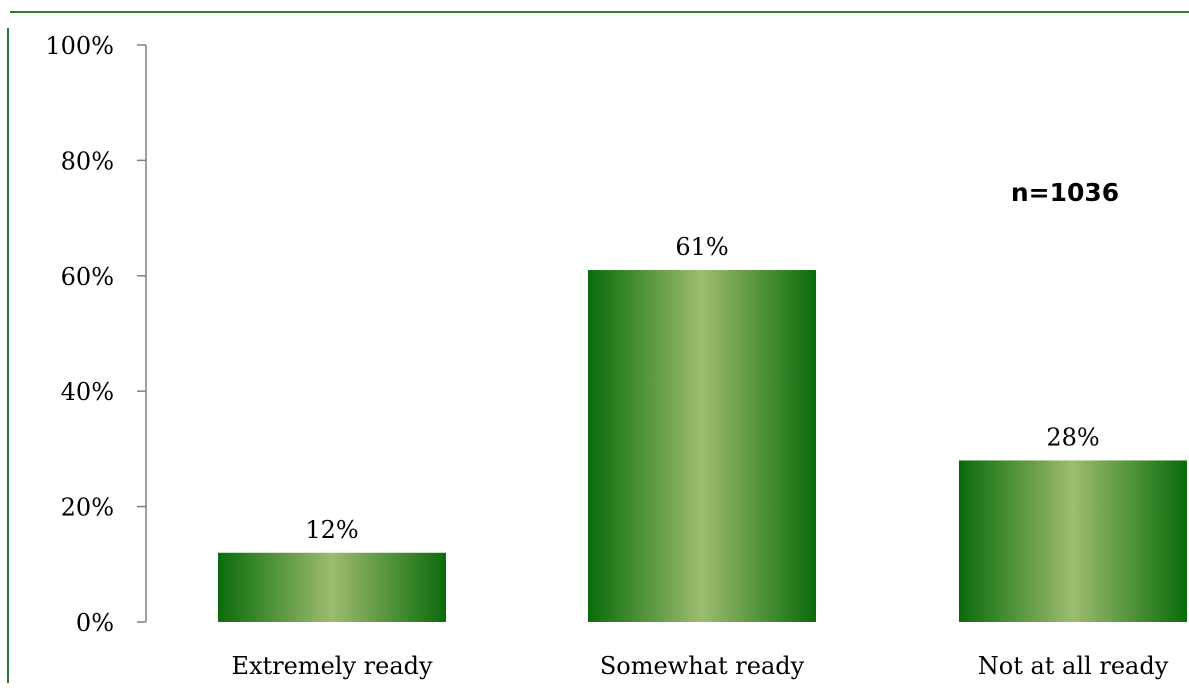  Describe the element at coordinates (332, 666) in the screenshot. I see `x-category-label: Extremely ready` at that location.